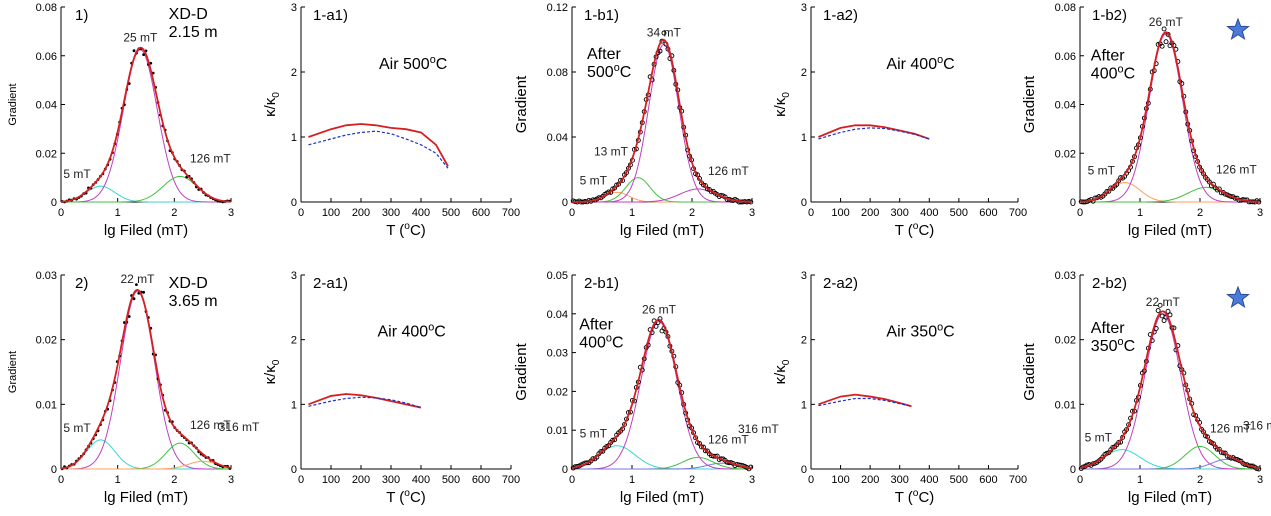 The image size is (1271, 516). I want to click on component-label: 13 mT, so click(611, 152).